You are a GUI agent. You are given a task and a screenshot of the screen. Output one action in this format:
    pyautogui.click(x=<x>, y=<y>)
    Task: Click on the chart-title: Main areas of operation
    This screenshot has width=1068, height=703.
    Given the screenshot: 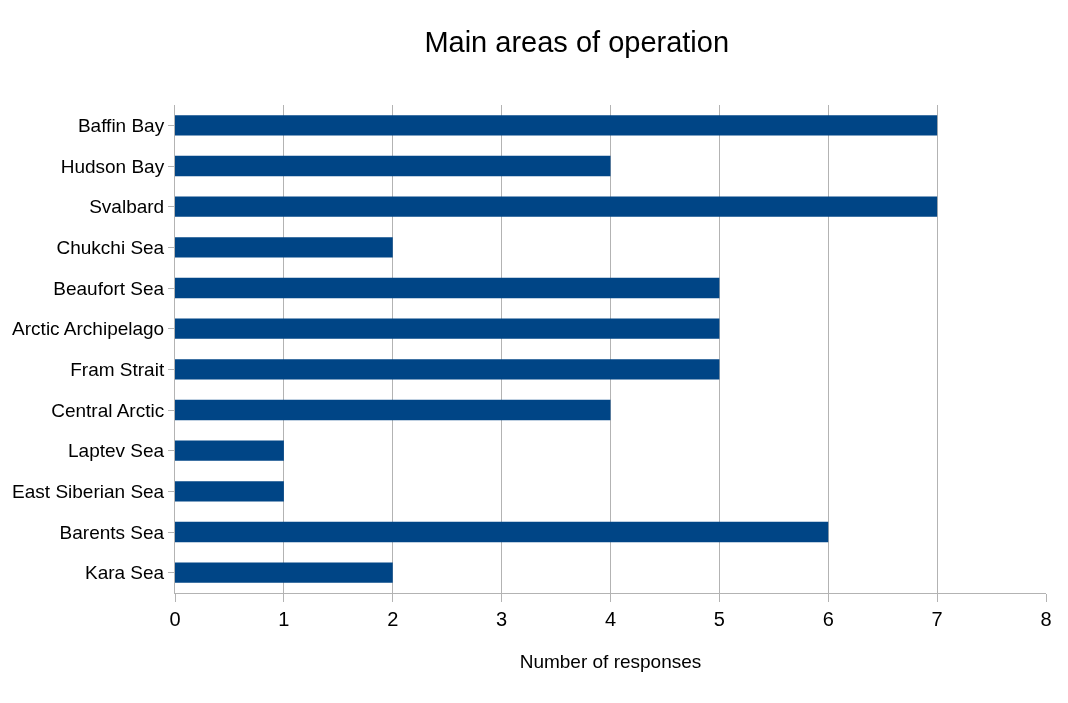 What is the action you would take?
    pyautogui.click(x=577, y=41)
    